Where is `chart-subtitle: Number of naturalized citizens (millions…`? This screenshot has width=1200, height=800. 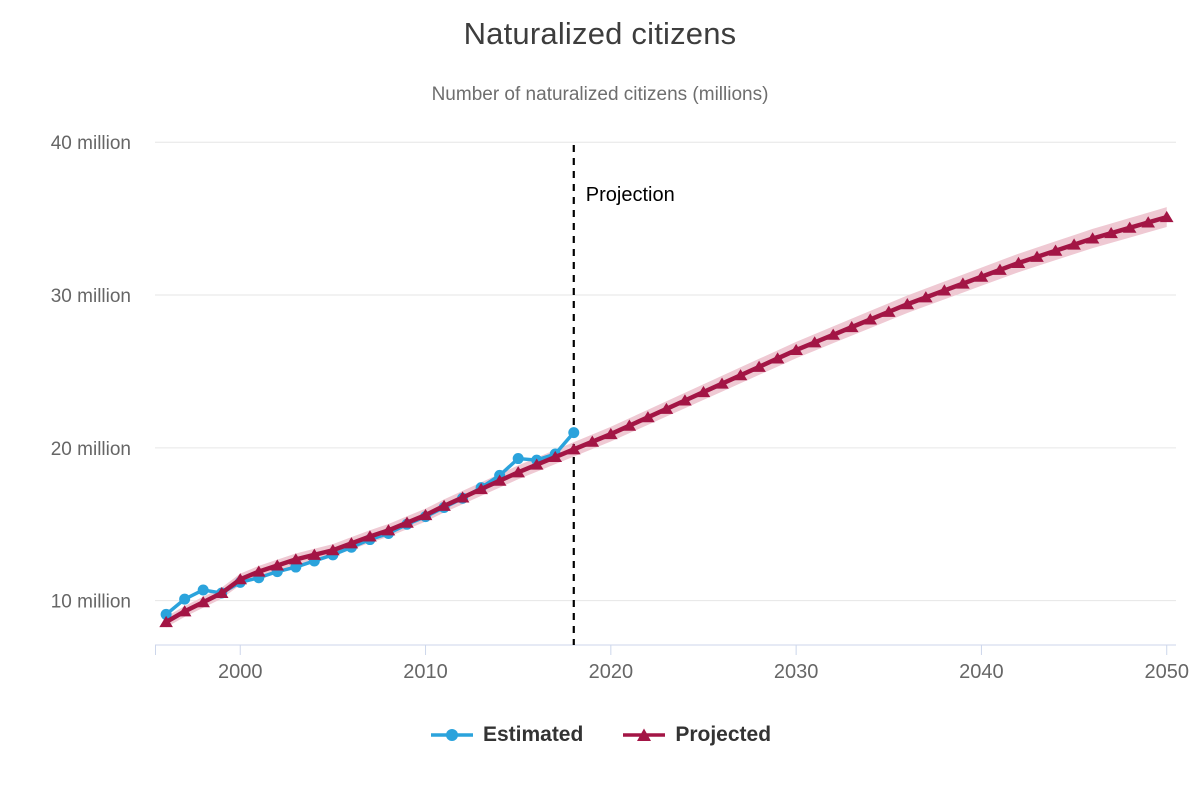
chart-subtitle: Number of naturalized citizens (millions… is located at coordinates (600, 94).